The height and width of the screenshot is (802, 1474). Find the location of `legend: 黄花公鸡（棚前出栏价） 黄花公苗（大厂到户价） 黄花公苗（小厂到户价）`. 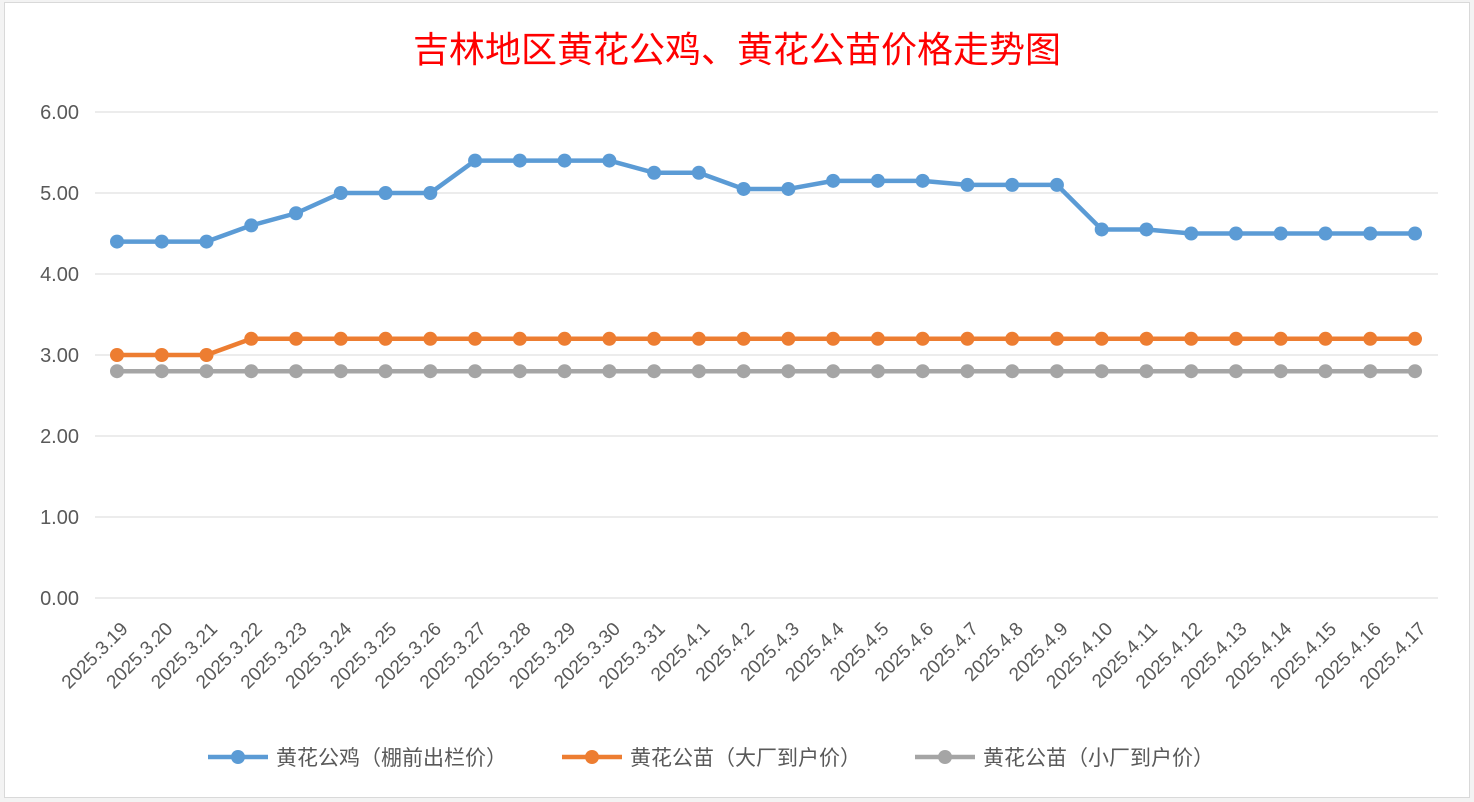

legend: 黄花公鸡（棚前出栏价） 黄花公苗（大厂到户价） 黄花公苗（小厂到户价） is located at coordinates (711, 758).